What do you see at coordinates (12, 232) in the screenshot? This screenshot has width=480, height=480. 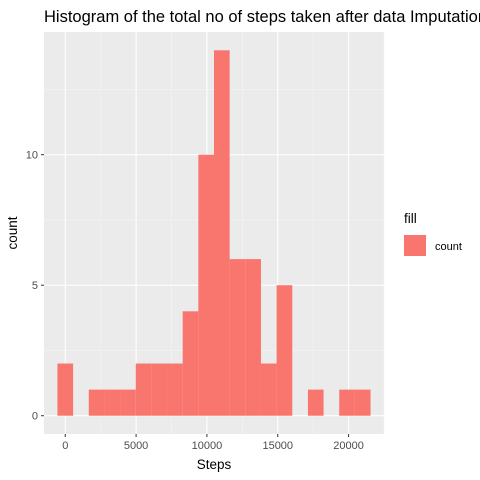 I see `y-axis-title: count` at bounding box center [12, 232].